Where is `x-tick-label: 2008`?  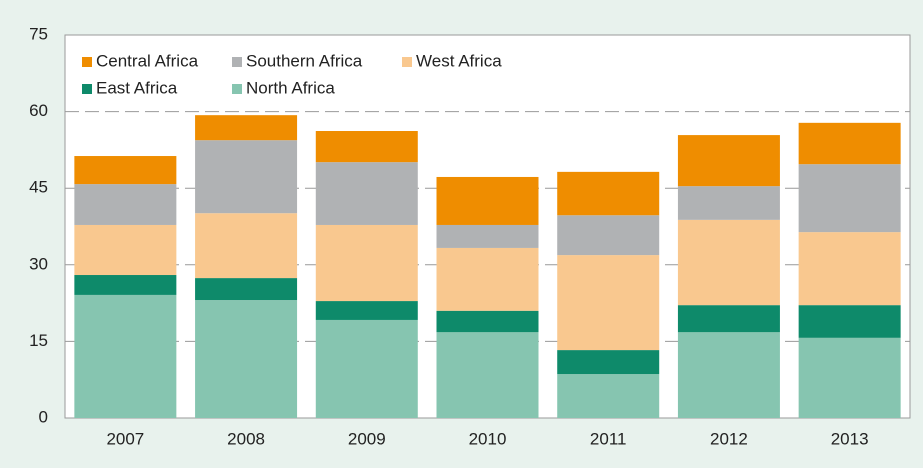
x-tick-label: 2008 is located at coordinates (246, 438).